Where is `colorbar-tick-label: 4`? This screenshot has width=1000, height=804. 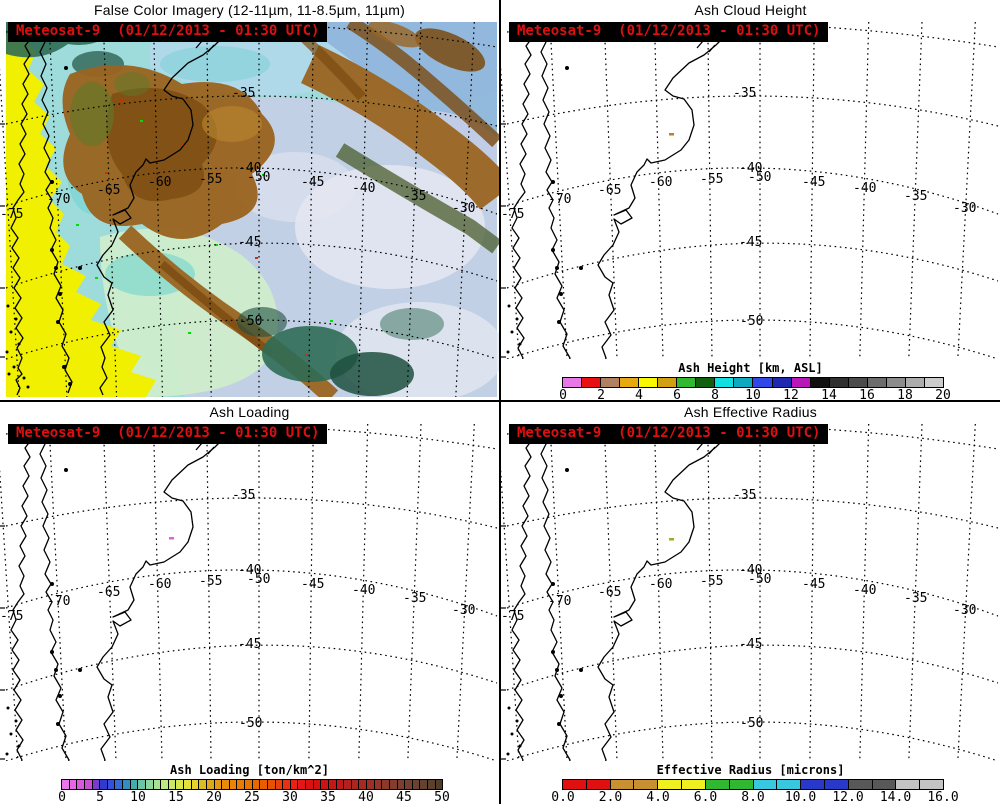 colorbar-tick-label: 4 is located at coordinates (639, 394).